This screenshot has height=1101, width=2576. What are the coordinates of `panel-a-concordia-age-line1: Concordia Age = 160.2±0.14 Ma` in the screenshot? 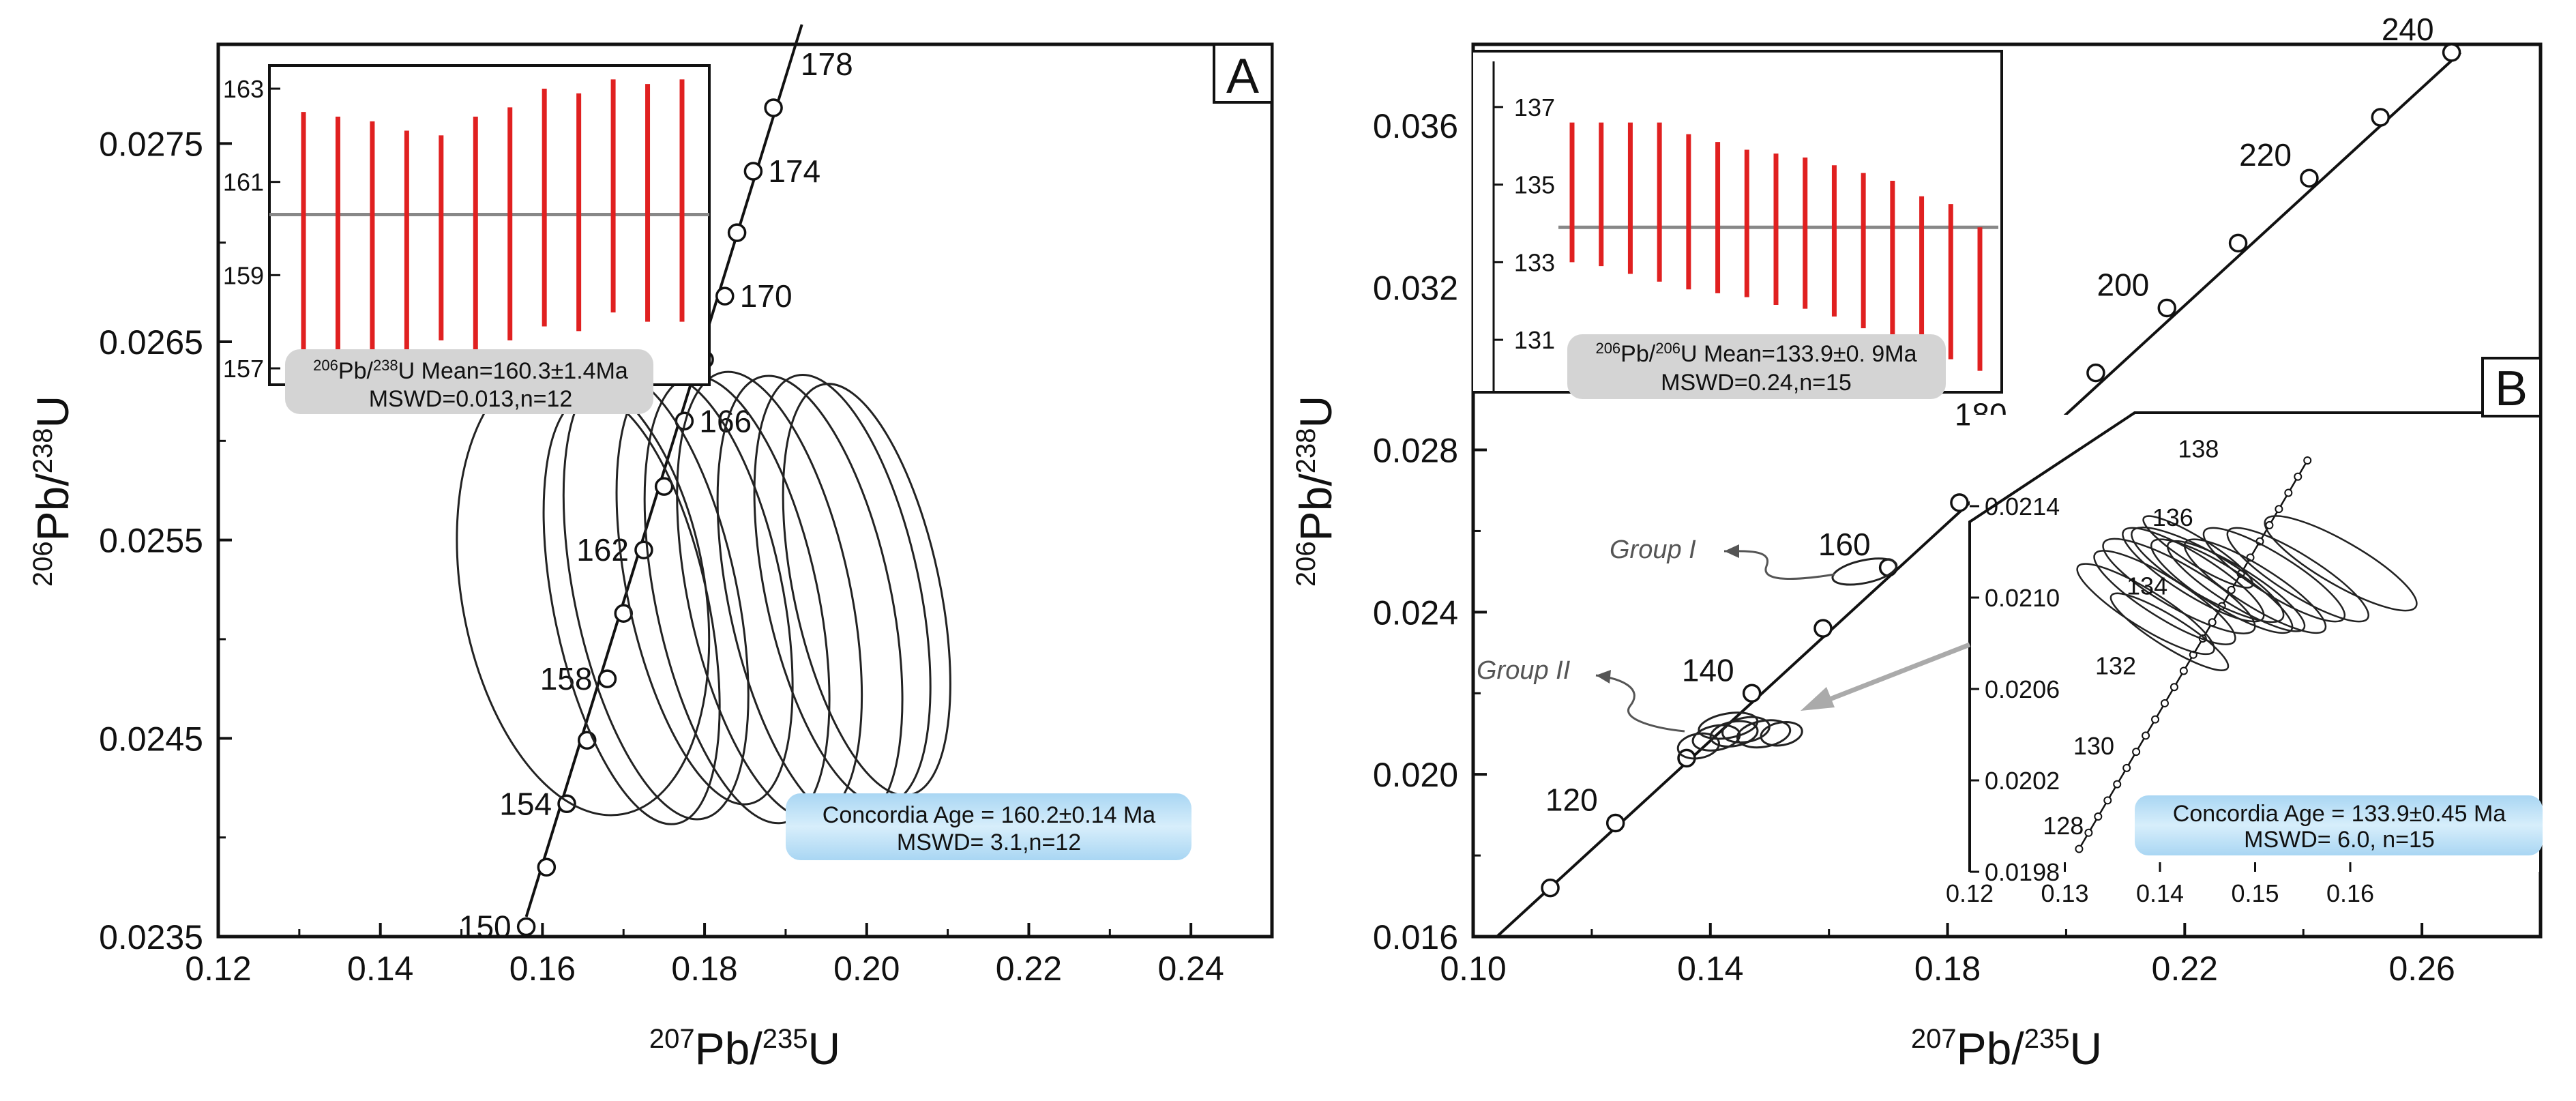 It's located at (989, 815).